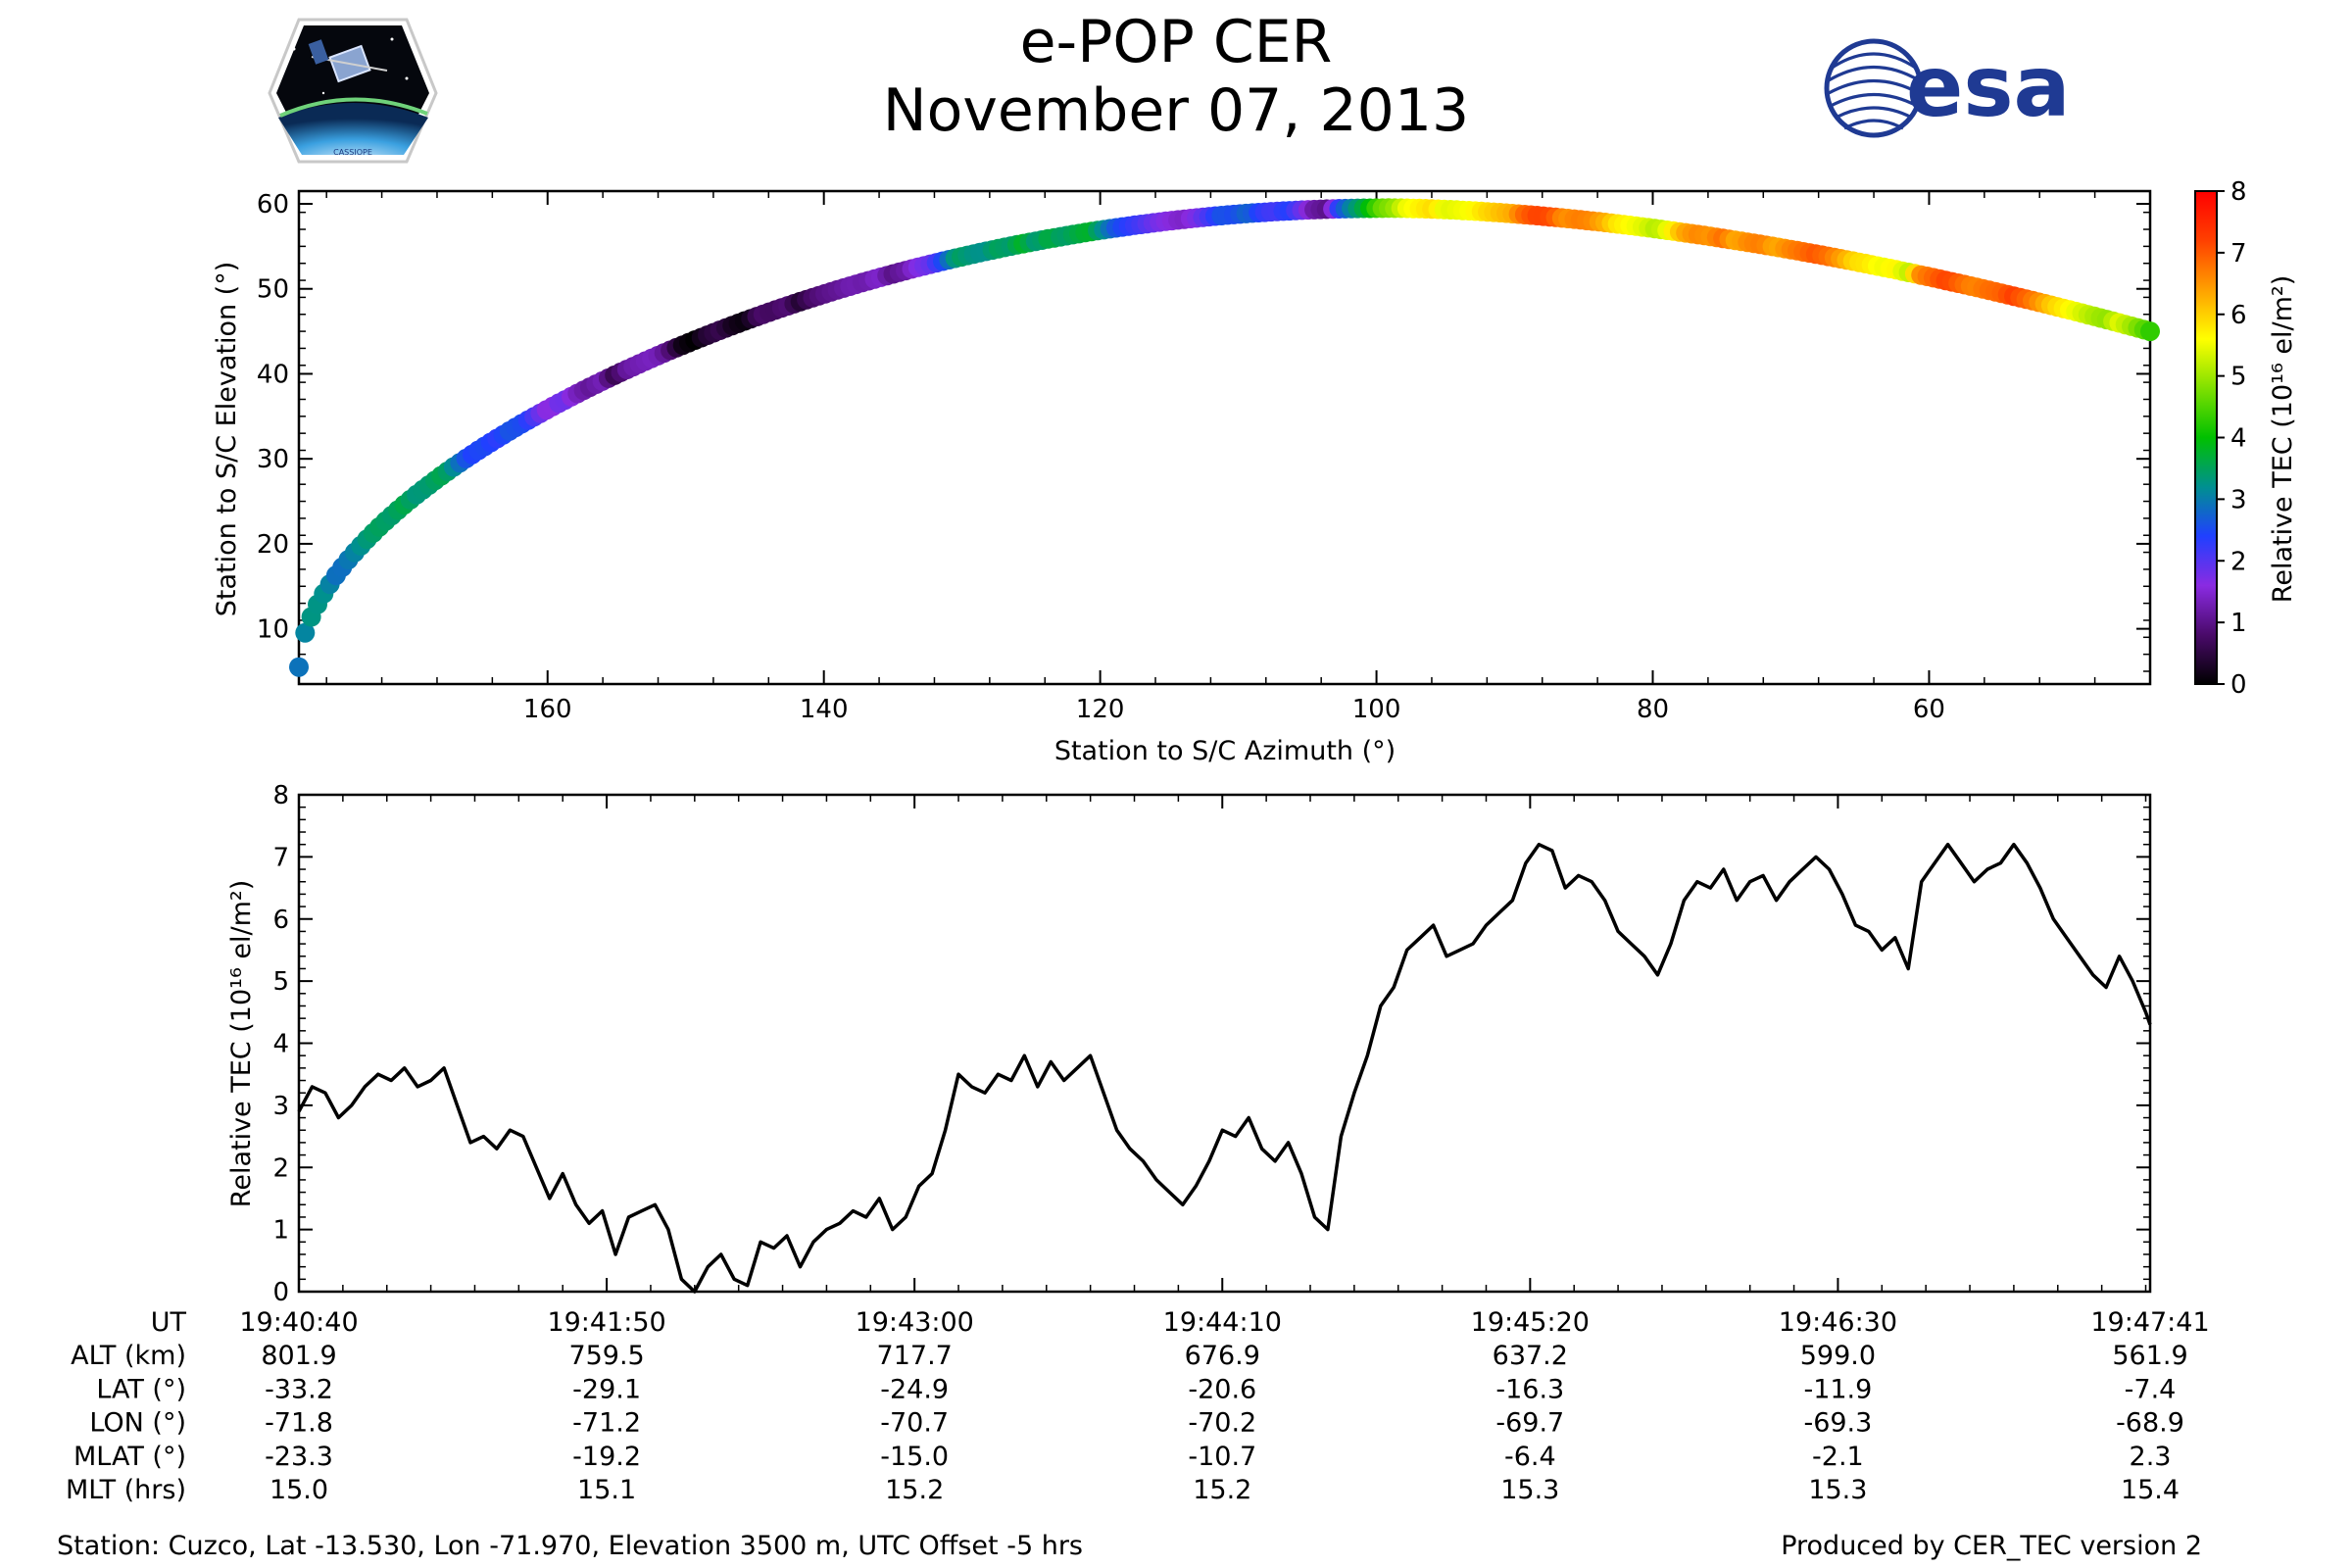  Describe the element at coordinates (353, 91) in the screenshot. I see `cassiope-logo: CASSIOPE` at that location.